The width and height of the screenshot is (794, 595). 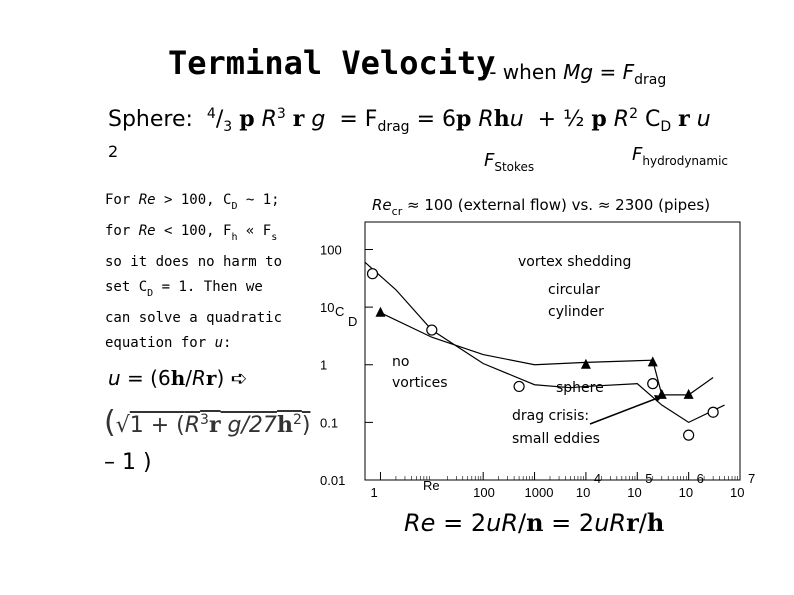 What do you see at coordinates (358, 119) in the screenshot?
I see `eq-equals-f: = F` at bounding box center [358, 119].